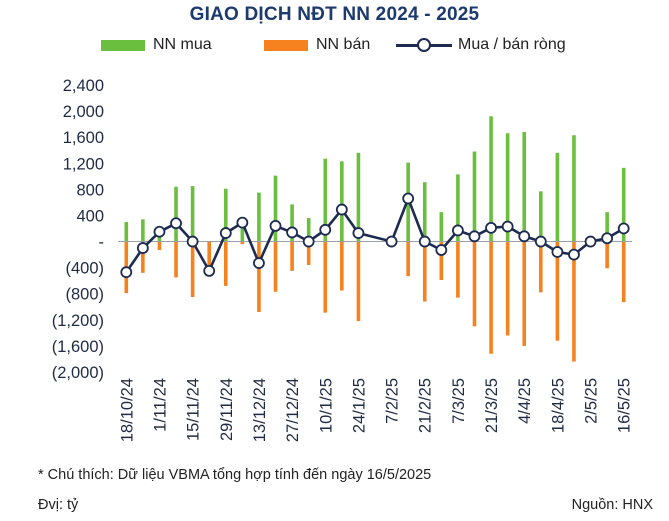 The height and width of the screenshot is (521, 669). Describe the element at coordinates (90, 190) in the screenshot. I see `y-tick-label: 800` at that location.